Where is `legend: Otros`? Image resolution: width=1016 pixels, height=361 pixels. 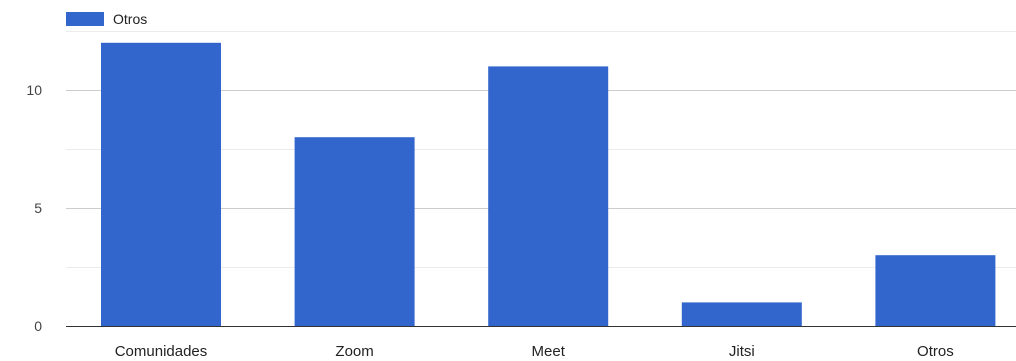 legend: Otros is located at coordinates (106, 19).